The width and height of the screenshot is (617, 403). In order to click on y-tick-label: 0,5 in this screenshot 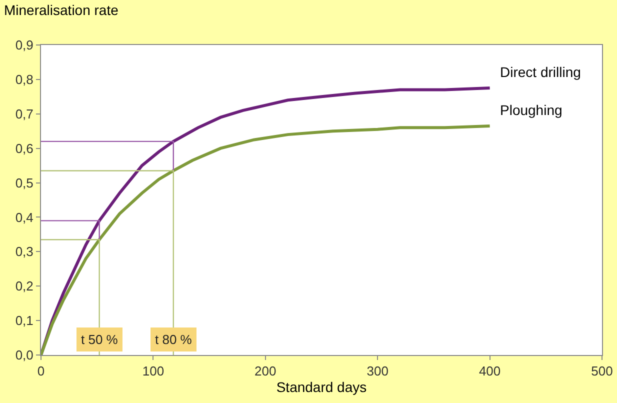, I will do `click(24, 182)`.